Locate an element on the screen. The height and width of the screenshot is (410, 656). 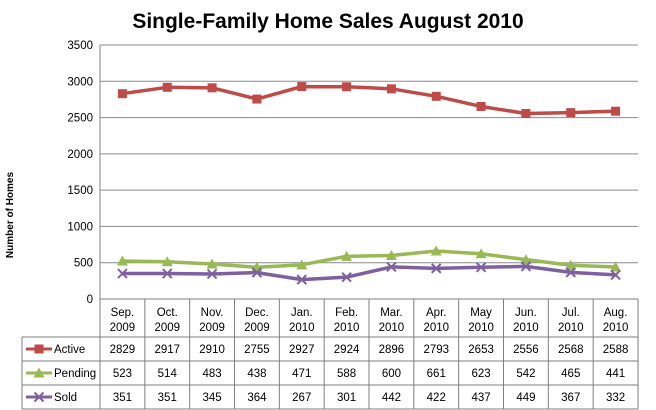
x-tick-label: Mar. 2010 is located at coordinates (392, 320).